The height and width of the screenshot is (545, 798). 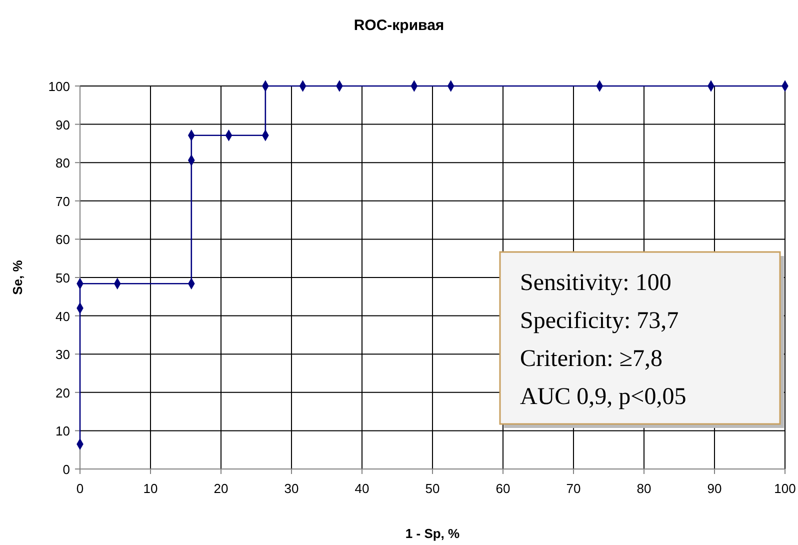 What do you see at coordinates (432, 533) in the screenshot?
I see `x-axis-title: 1 - Sp, %` at bounding box center [432, 533].